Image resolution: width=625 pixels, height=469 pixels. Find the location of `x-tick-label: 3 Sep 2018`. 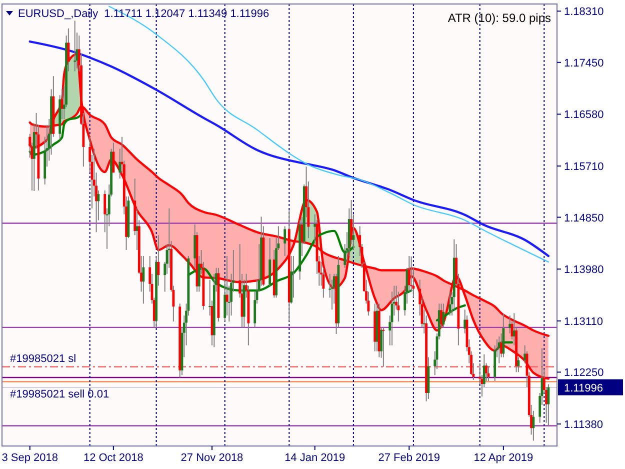

x-tick-label: 3 Sep 2018 is located at coordinates (30, 458).